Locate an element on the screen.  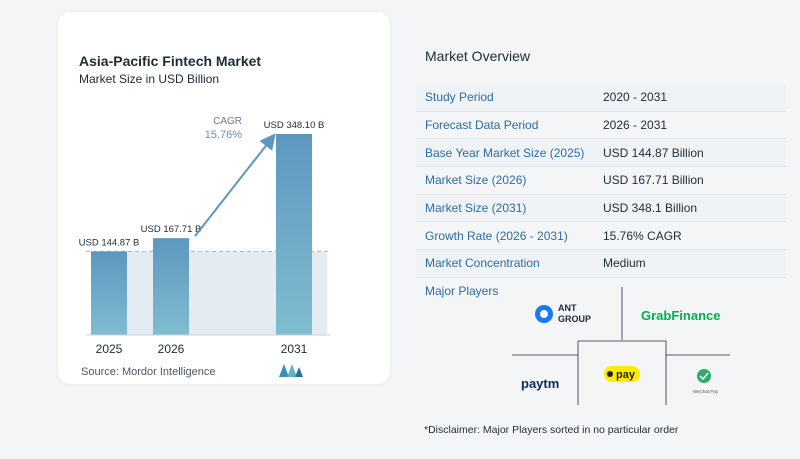
bar-value-label: USD 167.71 B is located at coordinates (171, 229).